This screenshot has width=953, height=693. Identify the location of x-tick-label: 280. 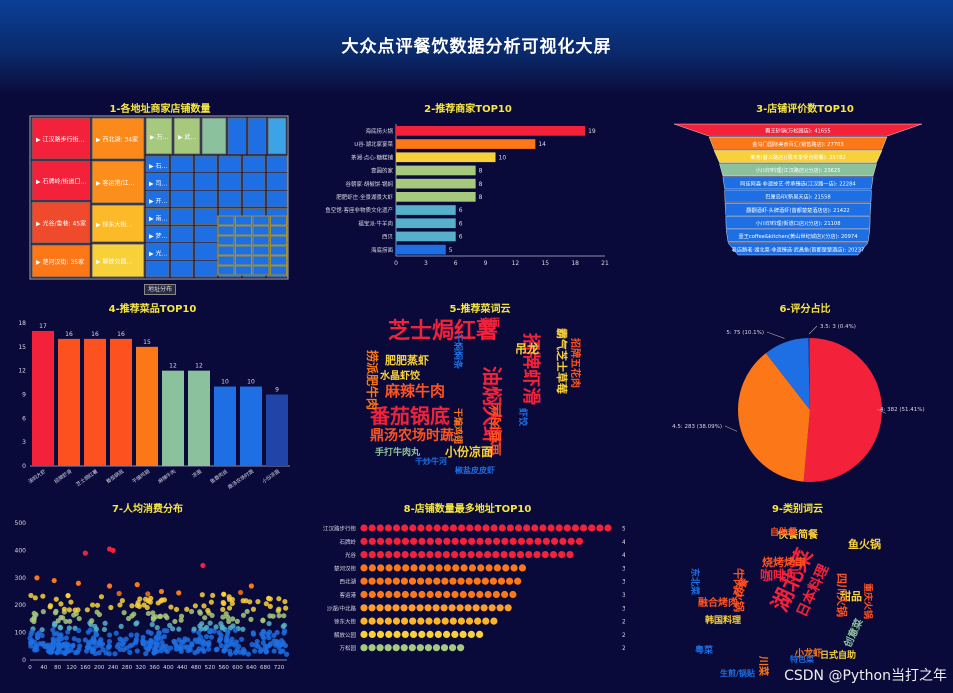
(127, 668).